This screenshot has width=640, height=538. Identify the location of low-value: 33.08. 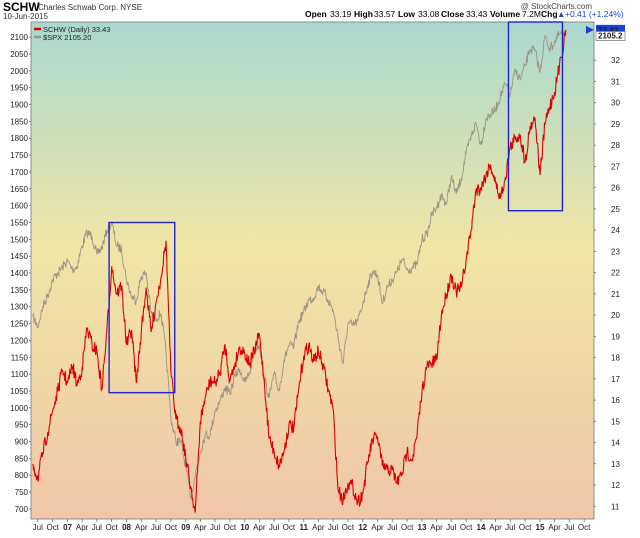
(429, 14).